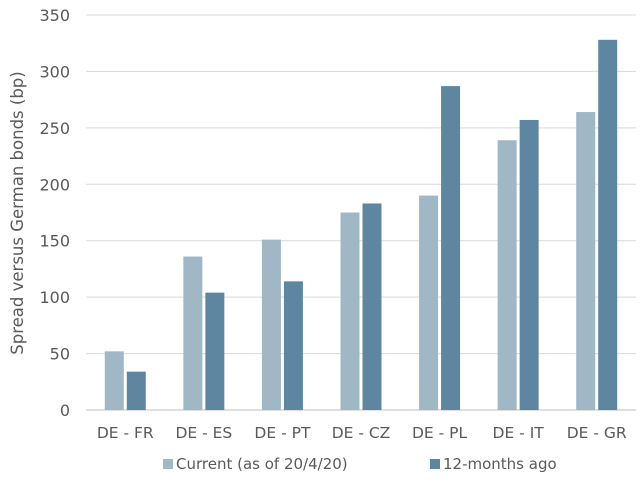 The height and width of the screenshot is (490, 643). What do you see at coordinates (54, 184) in the screenshot?
I see `y-tick-label: 200` at bounding box center [54, 184].